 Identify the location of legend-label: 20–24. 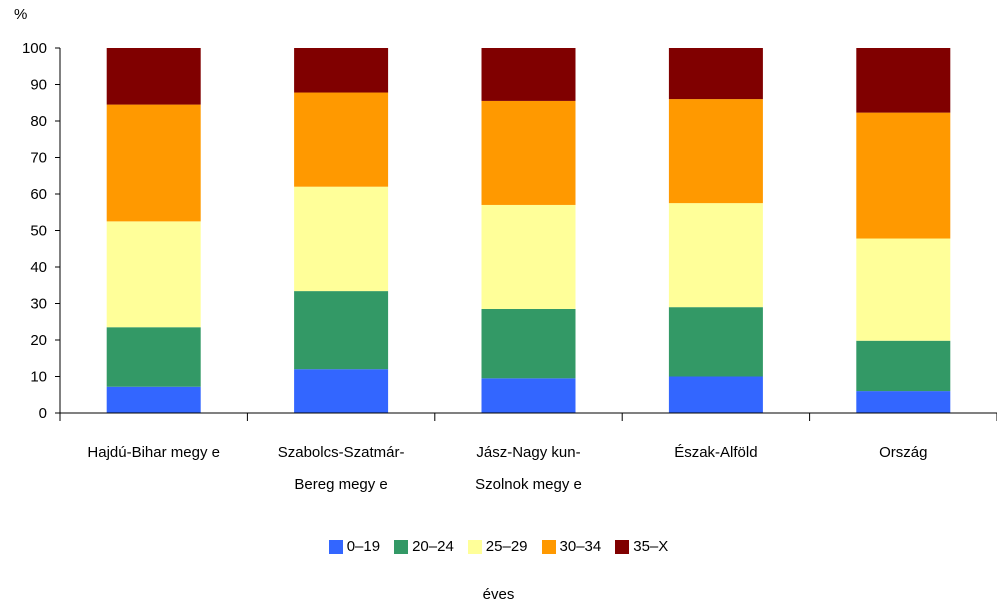
(433, 546).